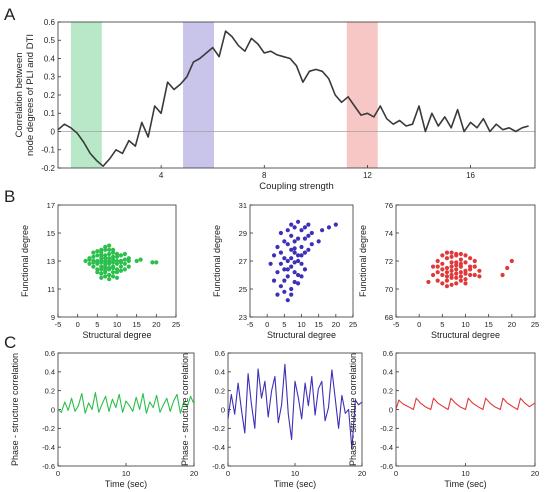 The height and width of the screenshot is (492, 550). Describe the element at coordinates (51, 205) in the screenshot. I see `y-tick-label: 17` at that location.